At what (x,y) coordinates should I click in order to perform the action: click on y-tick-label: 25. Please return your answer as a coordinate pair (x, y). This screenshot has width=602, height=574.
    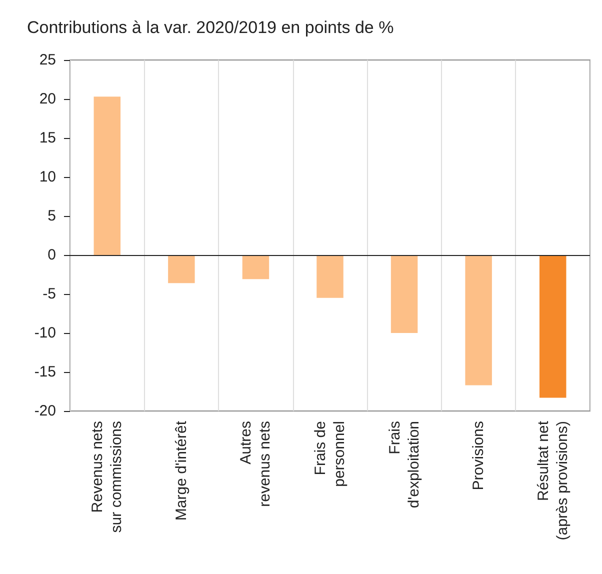
    Looking at the image, I should click on (47, 60).